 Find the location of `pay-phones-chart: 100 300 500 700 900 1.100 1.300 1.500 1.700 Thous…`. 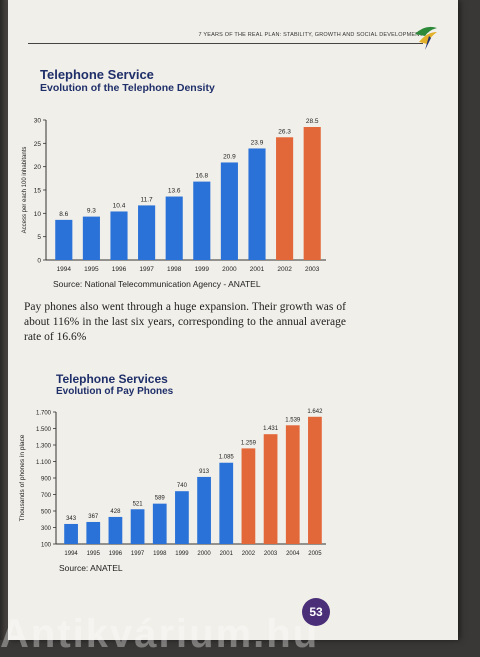

pay-phones-chart: 100 300 500 700 900 1.100 1.300 1.500 1.700 Thous… is located at coordinates (172, 483).